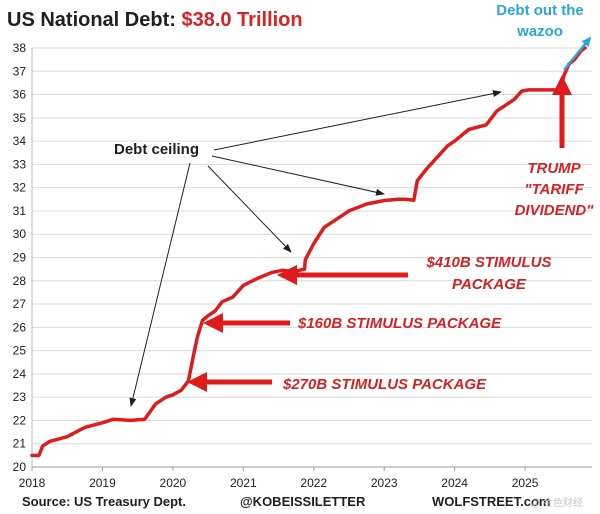  Describe the element at coordinates (94, 20) in the screenshot. I see `chart-title-main: US National Debt:` at that location.